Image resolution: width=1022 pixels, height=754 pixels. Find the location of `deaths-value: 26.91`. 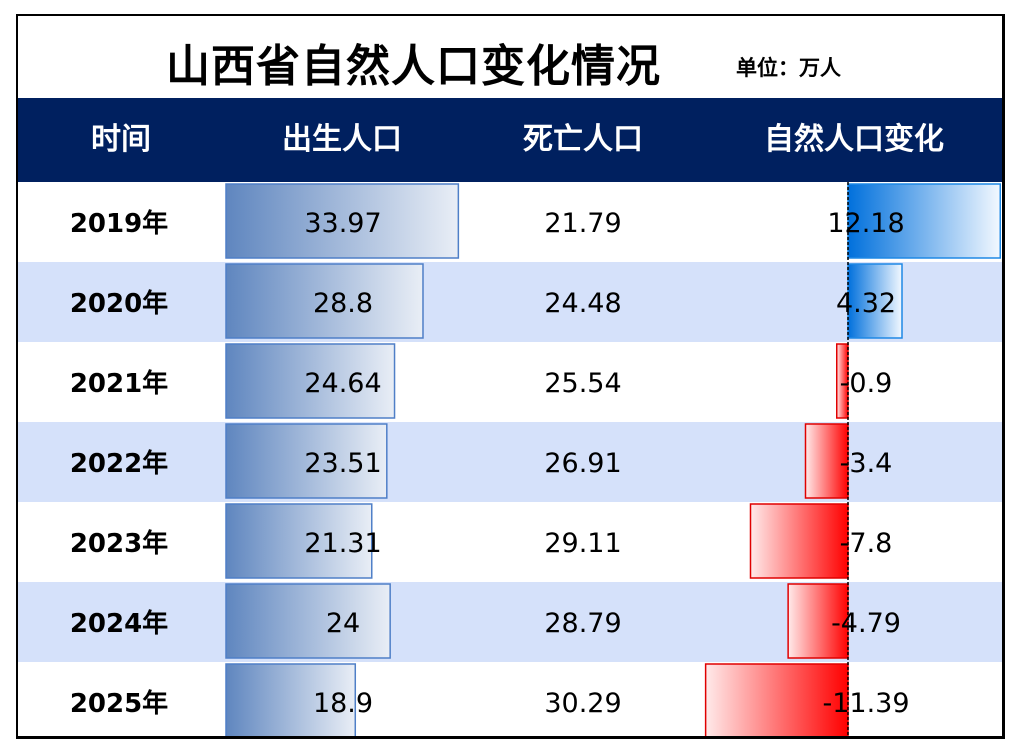

deaths-value: 26.91 is located at coordinates (582, 463).